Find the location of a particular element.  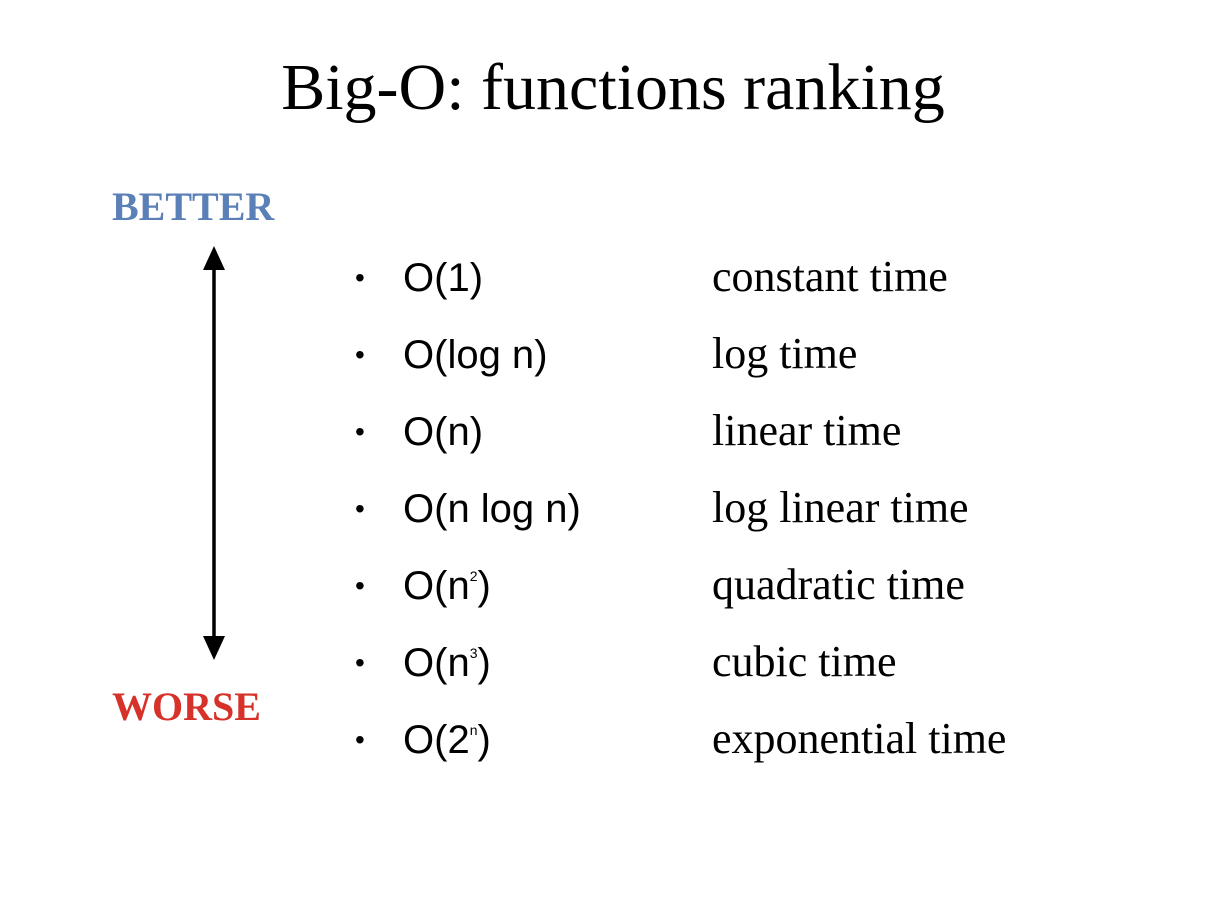

notation-exponent: 3 is located at coordinates (473, 653).